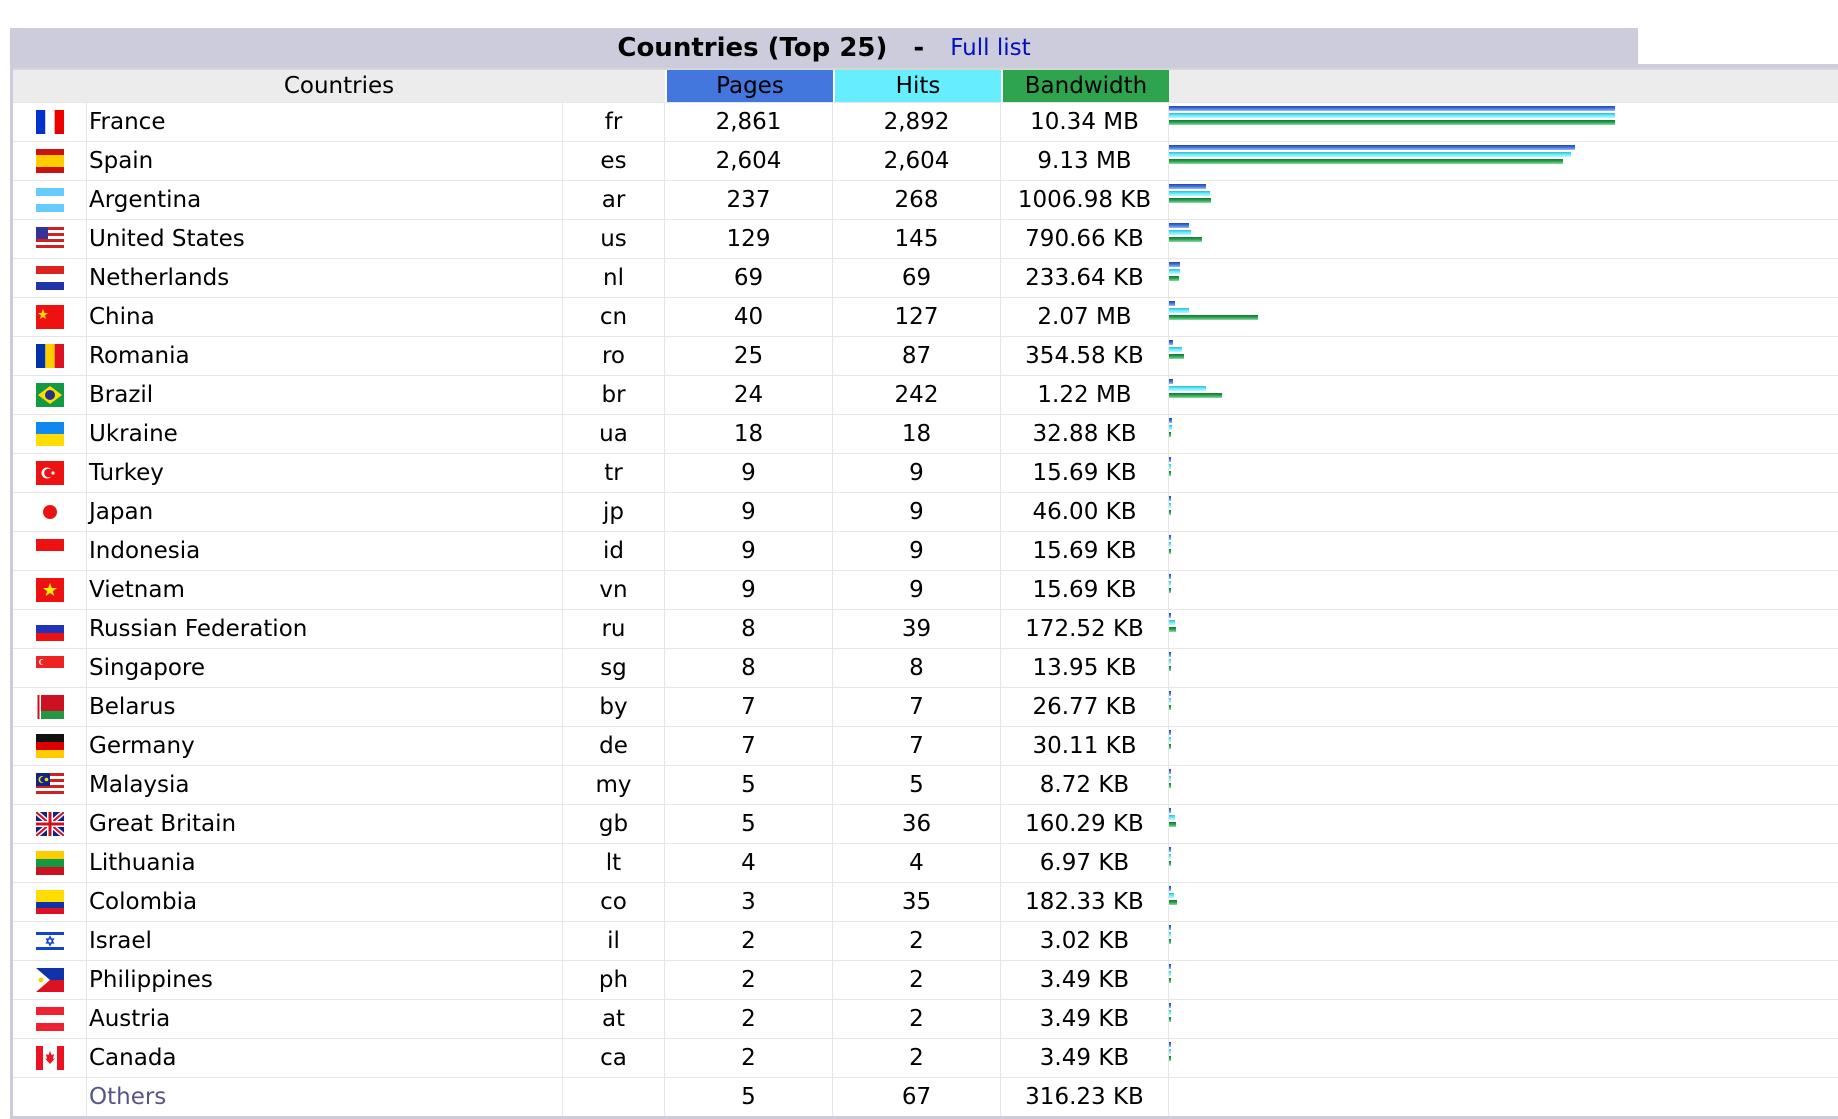 This screenshot has height=1119, width=1838. I want to click on bandwidth-value: 32.88 KB, so click(1085, 434).